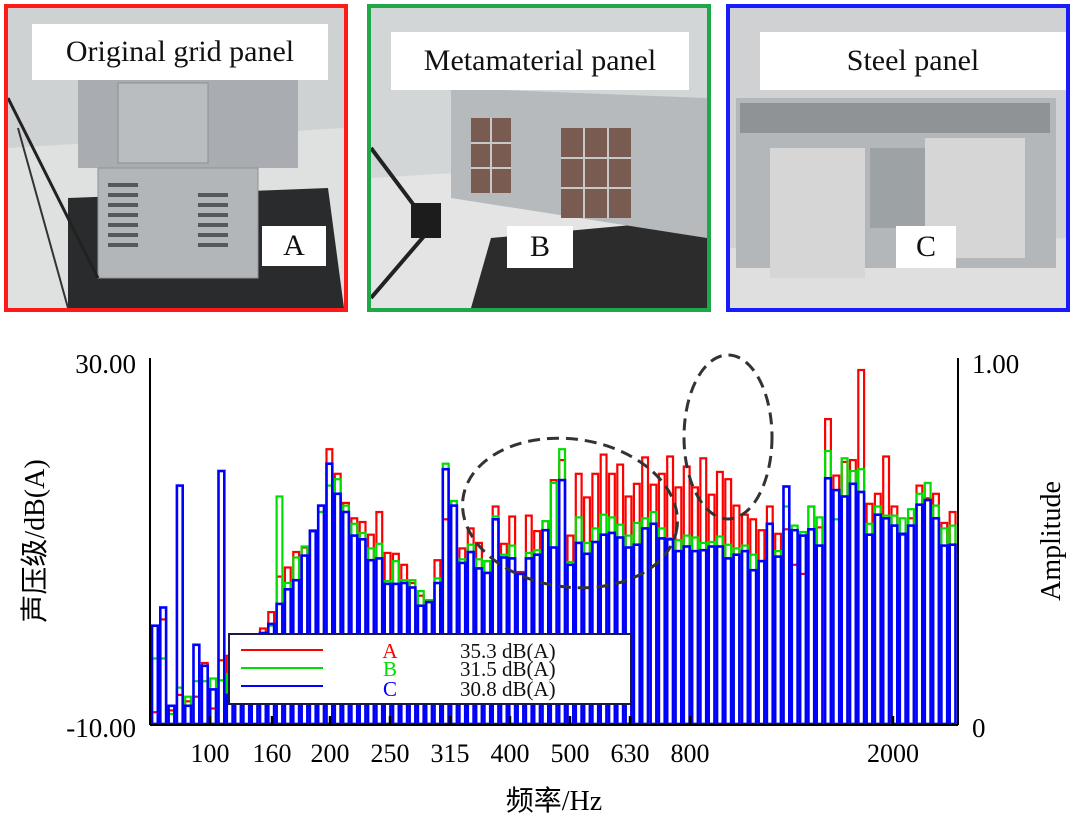 This screenshot has height=826, width=1080. Describe the element at coordinates (540, 247) in the screenshot. I see `photo-letter: B` at that location.